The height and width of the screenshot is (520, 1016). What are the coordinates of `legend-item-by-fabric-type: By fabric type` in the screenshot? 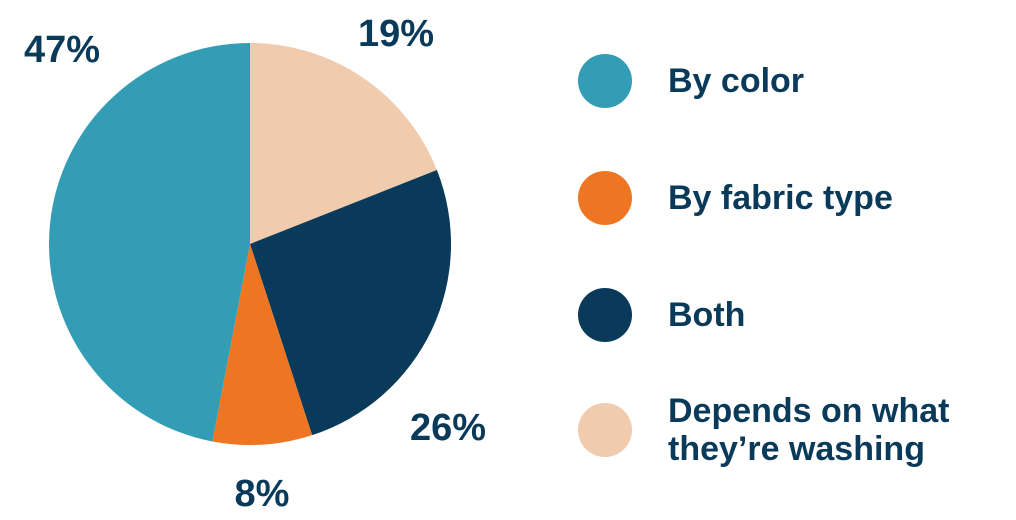 It's located at (735, 198).